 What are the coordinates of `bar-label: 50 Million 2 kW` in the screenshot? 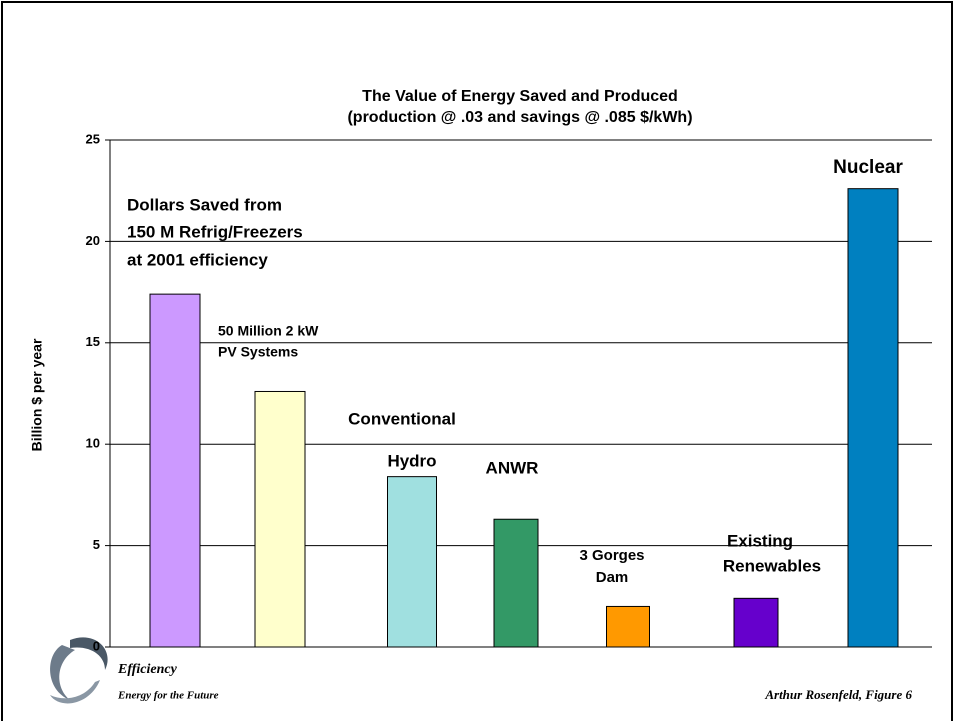 It's located at (268, 331).